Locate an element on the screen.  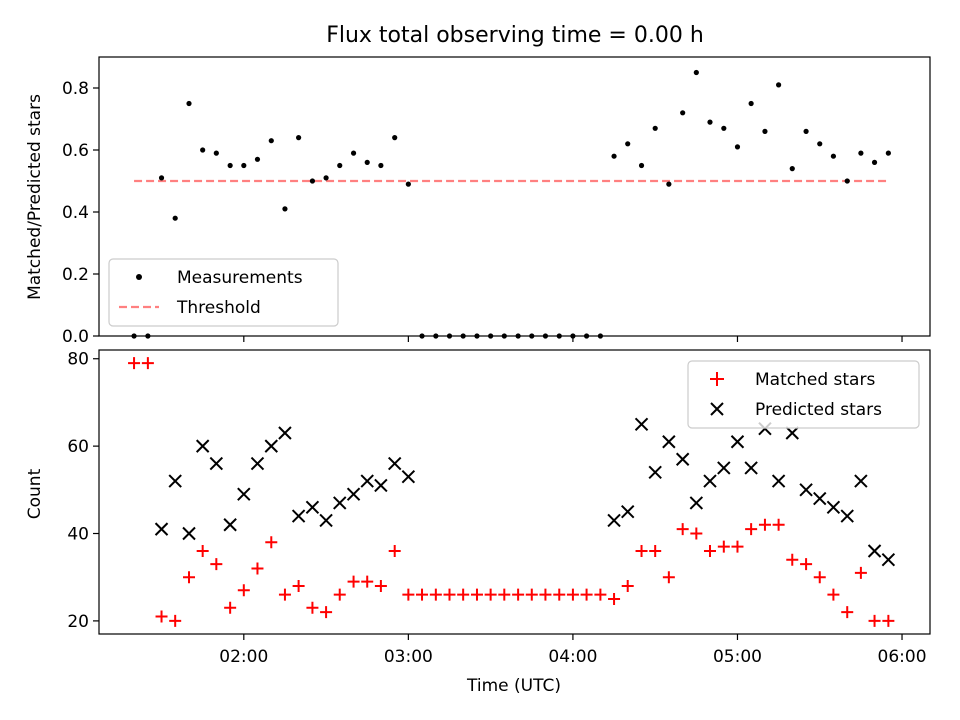
chart-title: Flux total observing time = 0.00 h is located at coordinates (515, 35).